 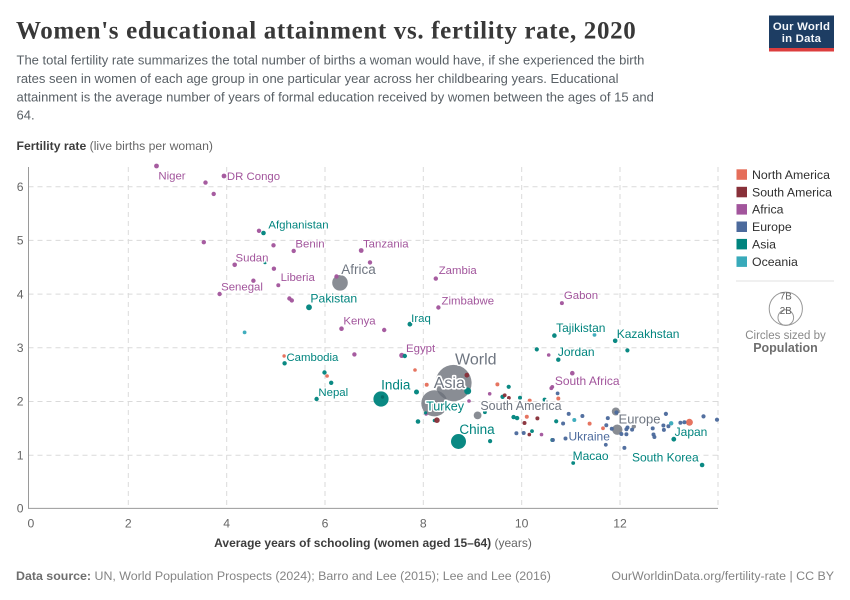 What do you see at coordinates (252, 259) in the screenshot?
I see `svg-text: Sudan` at bounding box center [252, 259].